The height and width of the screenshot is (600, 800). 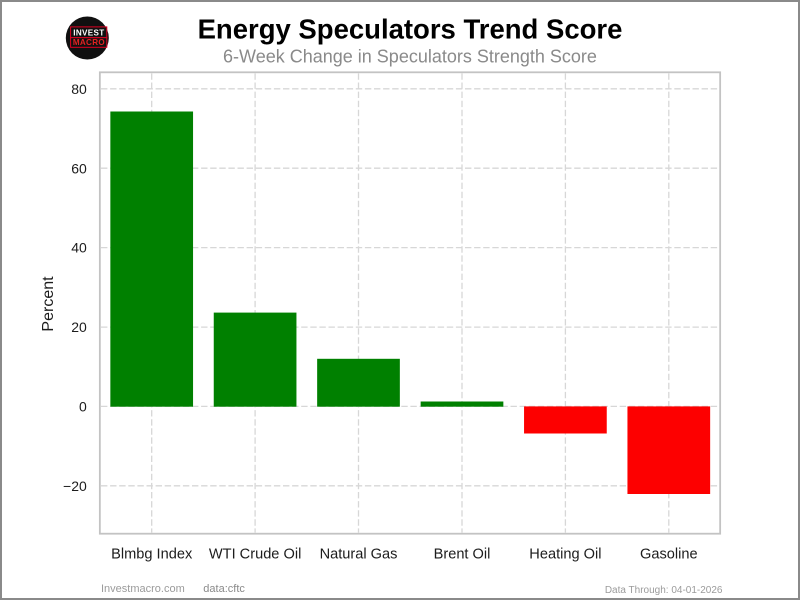 I want to click on svg-text: Investmacro.com, so click(x=143, y=589).